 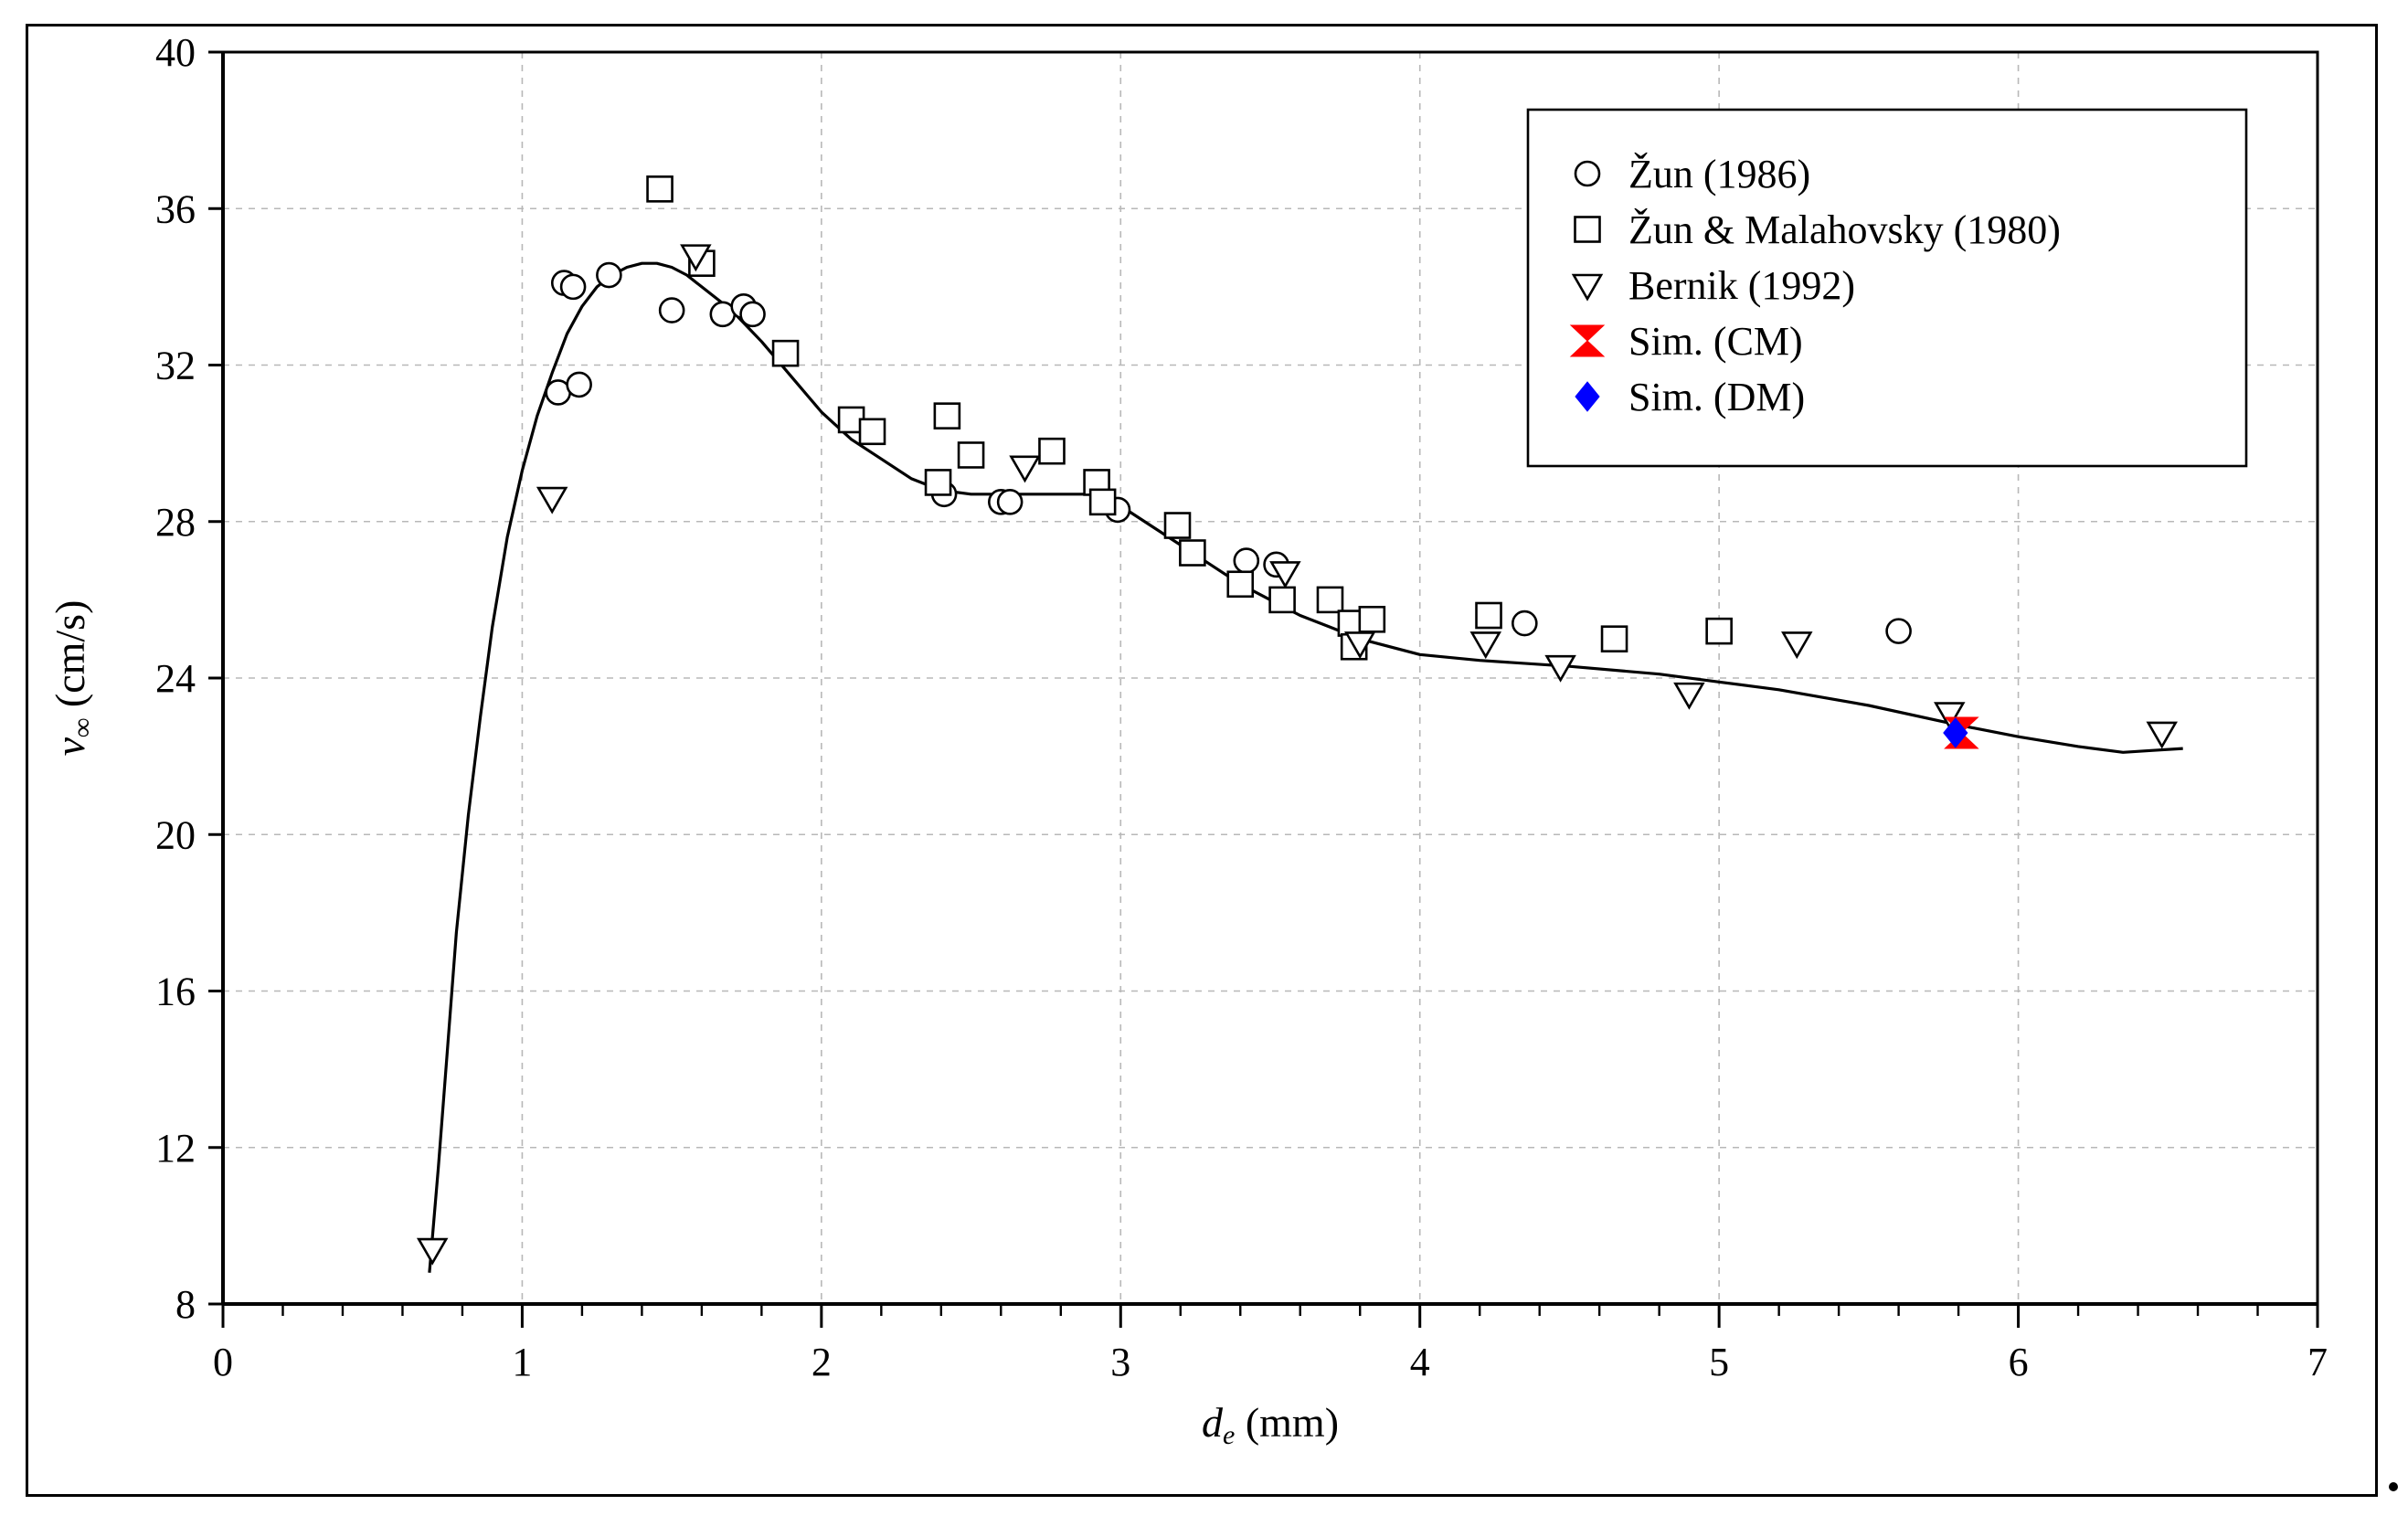 I want to click on x-tick-label: 1, so click(x=522, y=1362).